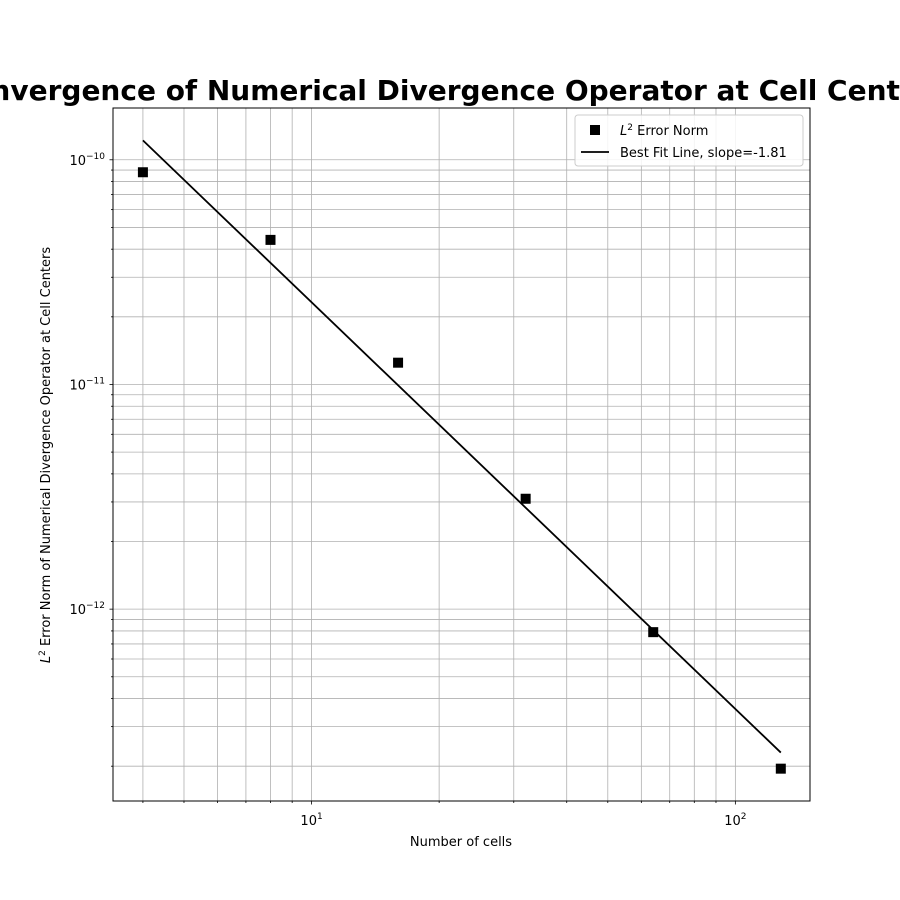 Image resolution: width=900 pixels, height=900 pixels. Describe the element at coordinates (703, 153) in the screenshot. I see `legend-entry-best-fit: Best Fit Line, slope=-1.81` at that location.